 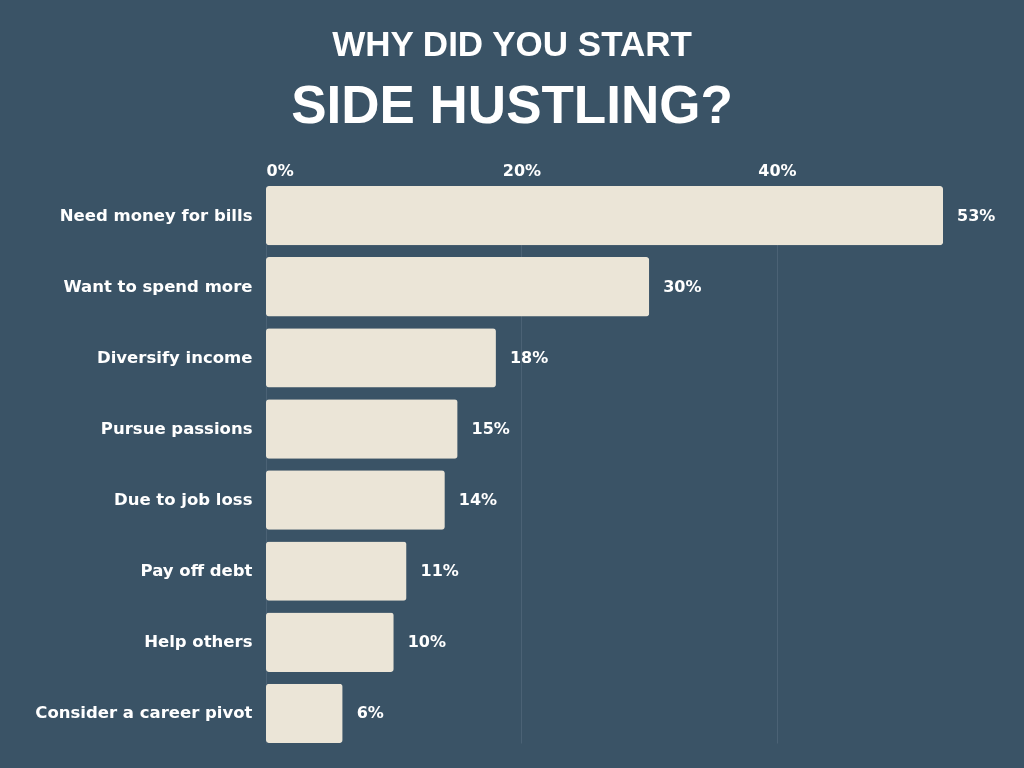 What do you see at coordinates (522, 170) in the screenshot?
I see `x-tick-label: 20%` at bounding box center [522, 170].